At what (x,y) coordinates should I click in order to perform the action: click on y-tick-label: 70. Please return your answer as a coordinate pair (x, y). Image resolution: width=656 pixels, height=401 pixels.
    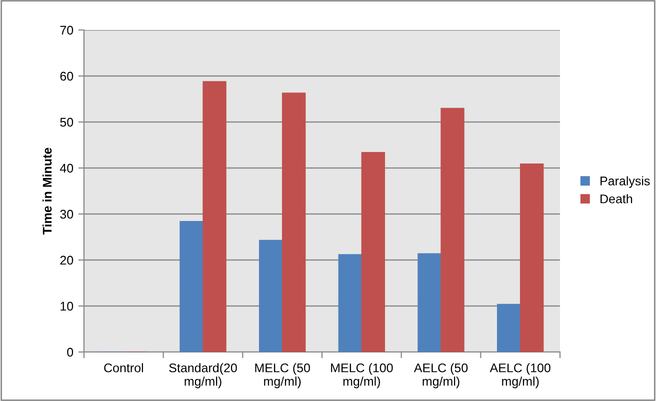
    Looking at the image, I should click on (67, 30).